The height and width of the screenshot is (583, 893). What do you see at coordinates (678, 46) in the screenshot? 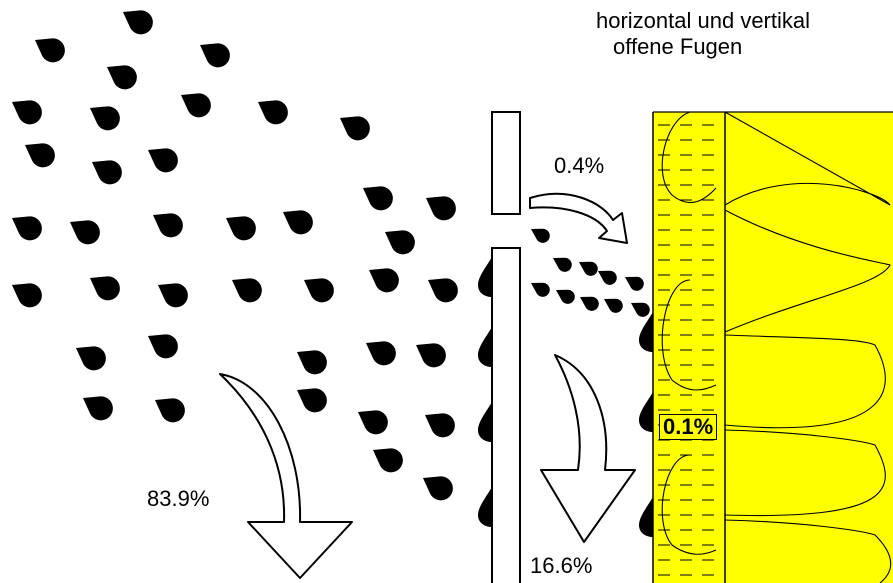
I see `title-line-2: offene Fugen` at bounding box center [678, 46].